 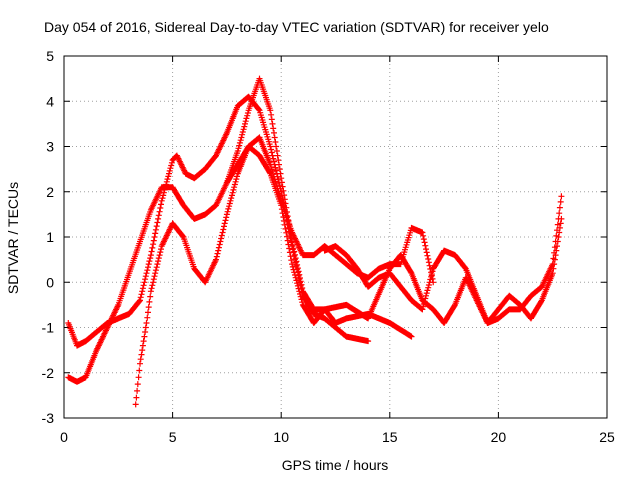 I want to click on y-tick-label: -1, so click(x=48, y=328).